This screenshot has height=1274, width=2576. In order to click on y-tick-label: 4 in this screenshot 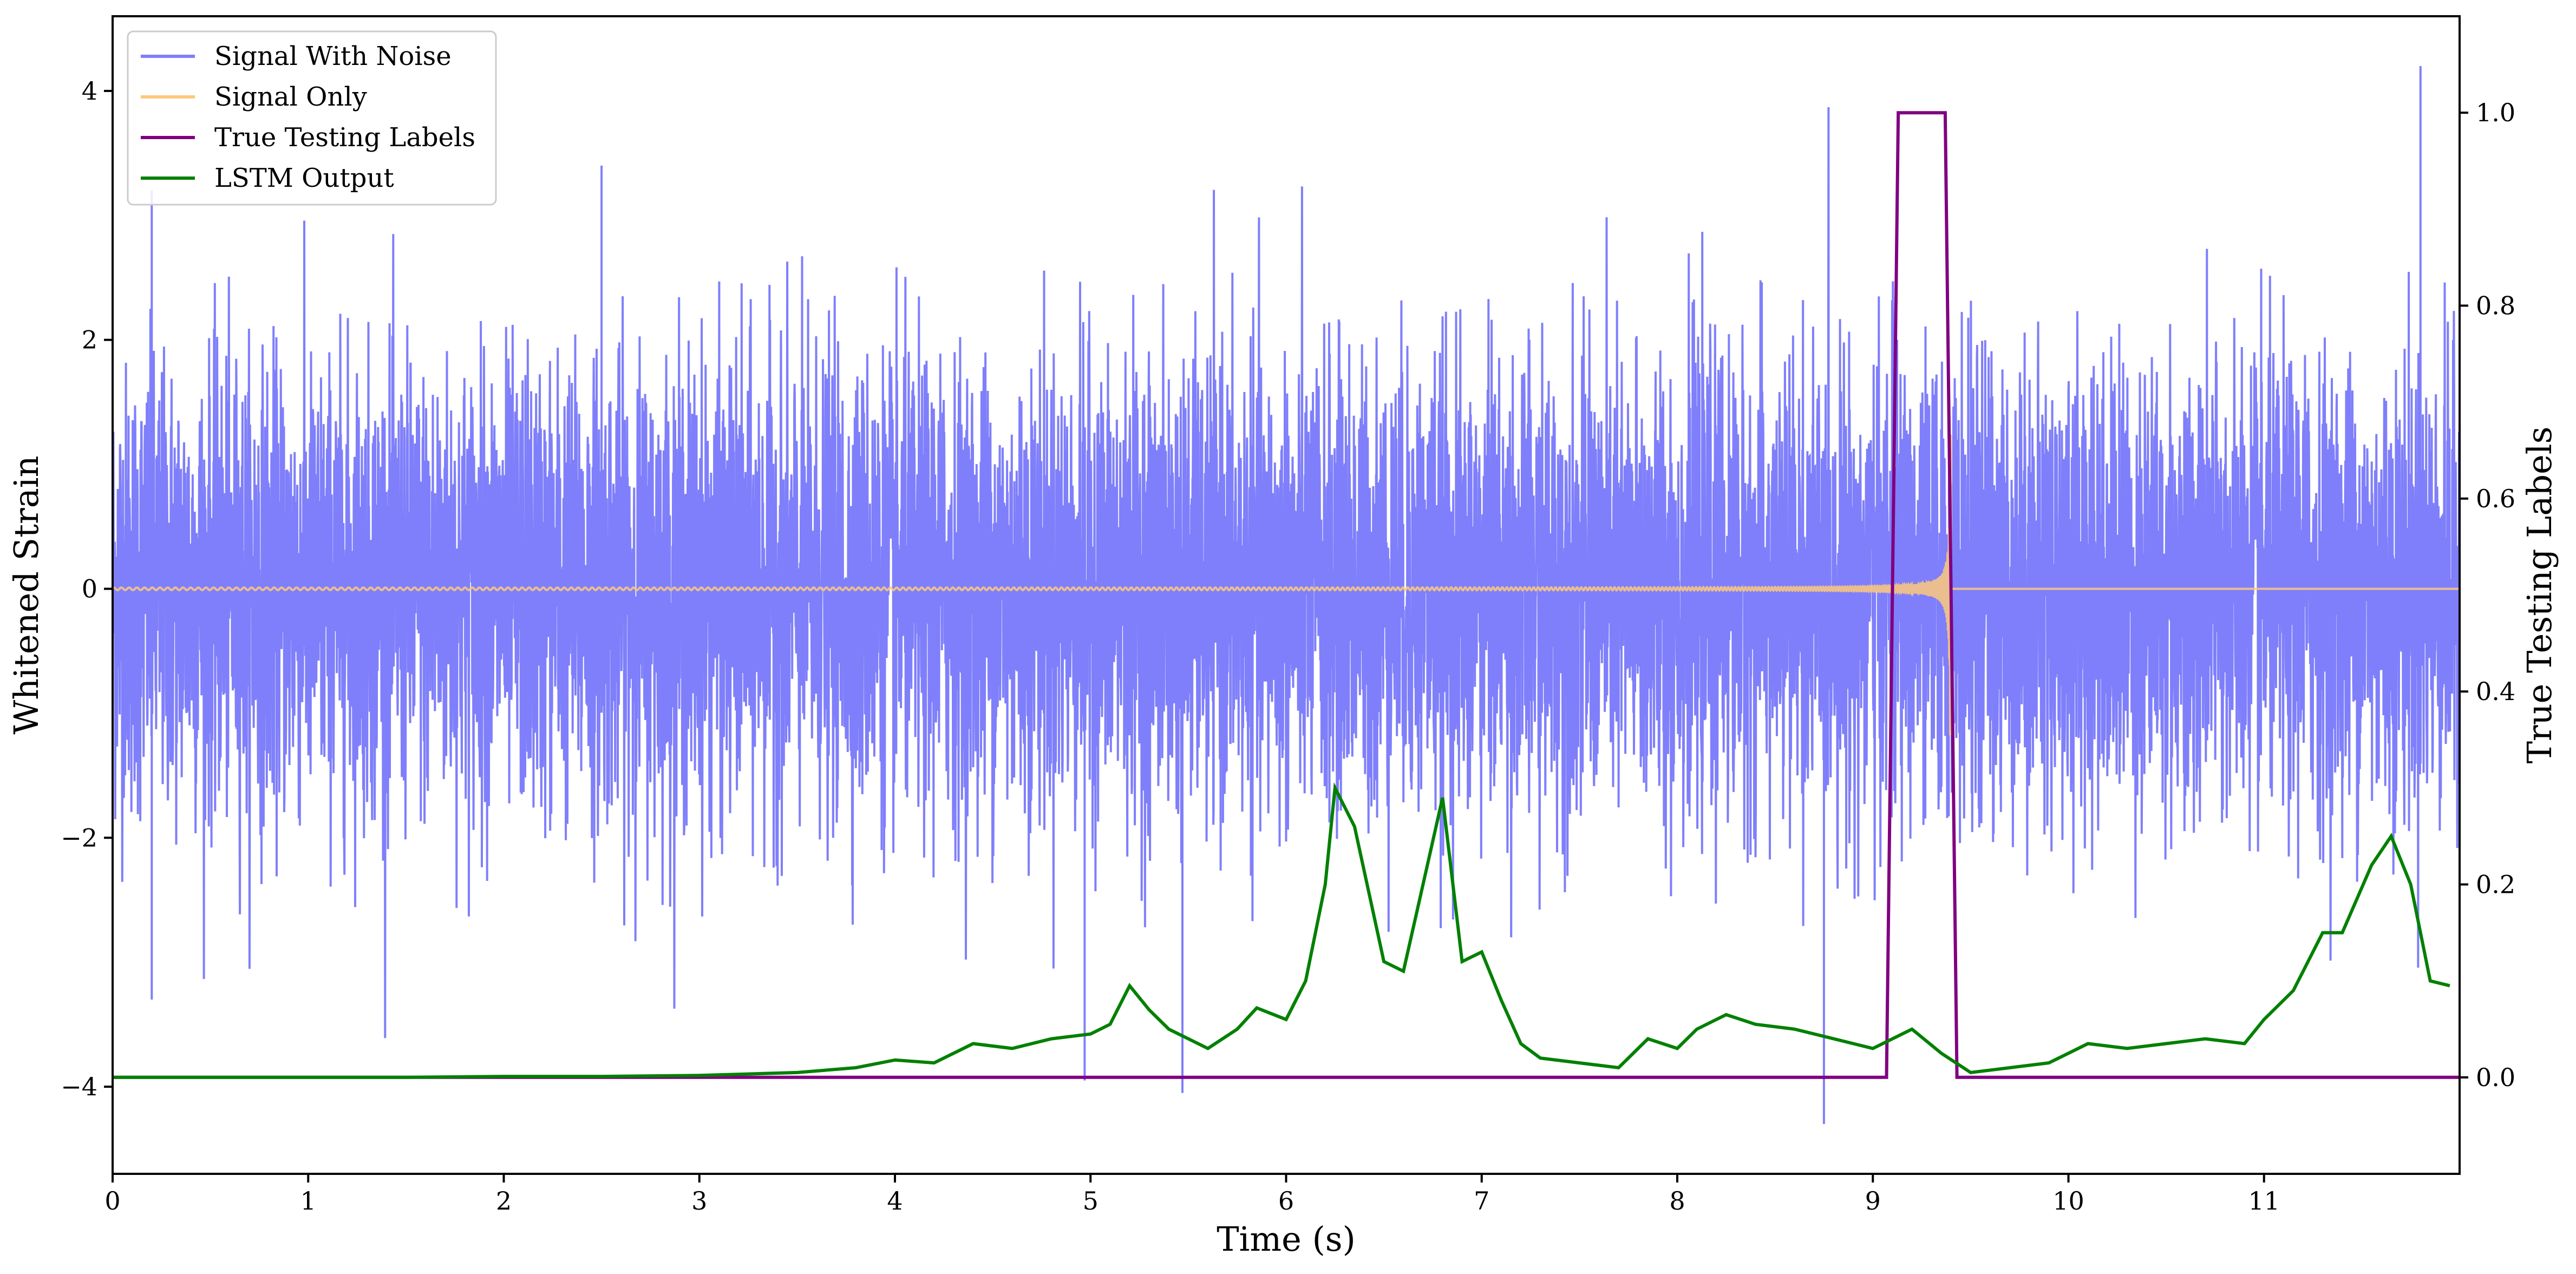, I will do `click(90, 91)`.